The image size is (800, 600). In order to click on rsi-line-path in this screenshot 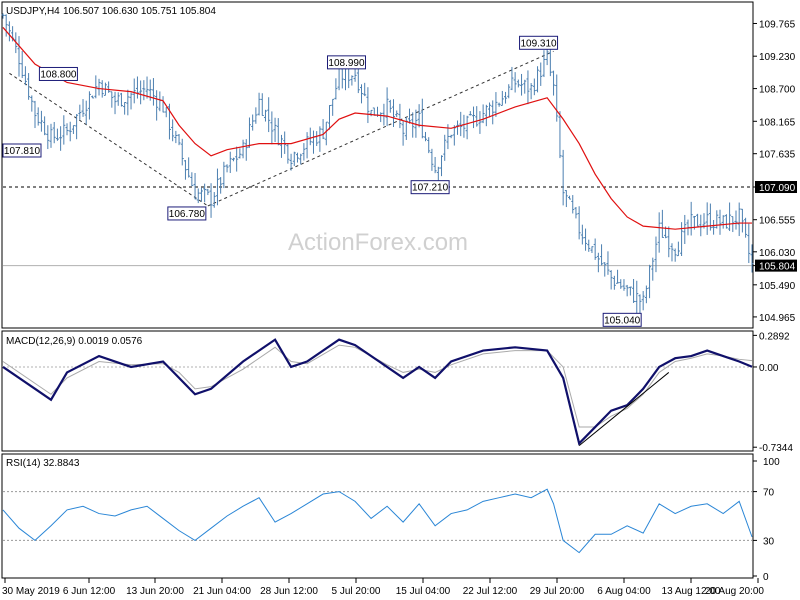, I will do `click(377, 521)`.